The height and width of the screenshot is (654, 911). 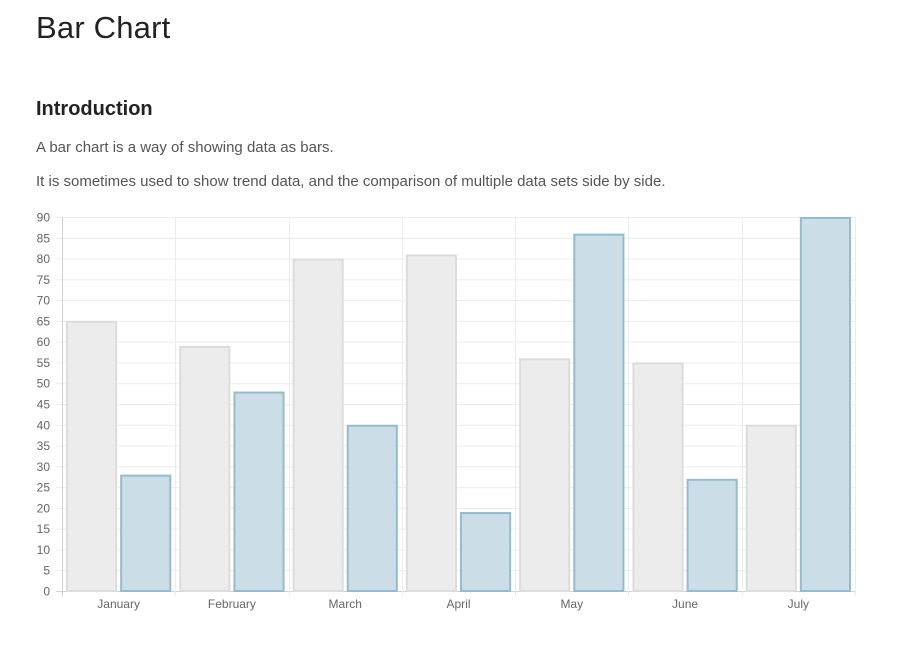 What do you see at coordinates (103, 27) in the screenshot?
I see `page-title: Bar Chart` at bounding box center [103, 27].